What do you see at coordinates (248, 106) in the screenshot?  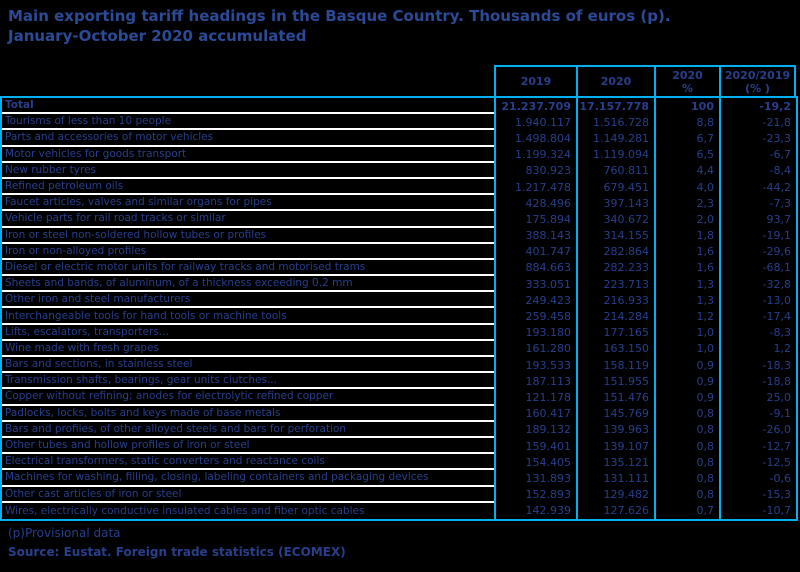 I see `row-label-cell: Total` at bounding box center [248, 106].